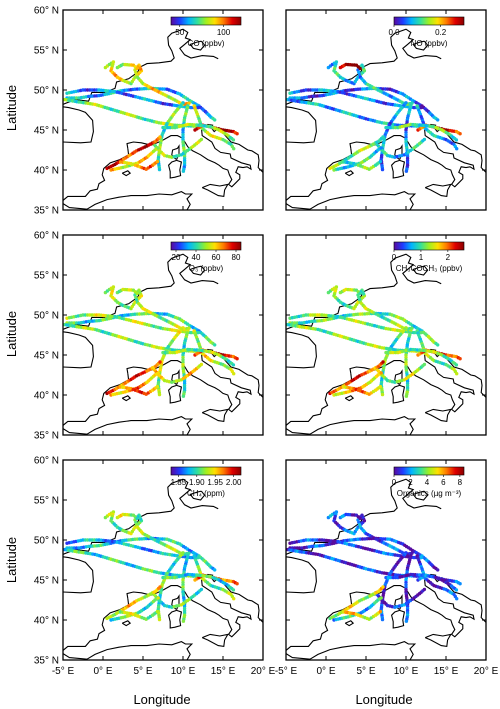 Image resolution: width=500 pixels, height=709 pixels. What do you see at coordinates (206, 246) in the screenshot?
I see `colorbar-gradient` at bounding box center [206, 246].